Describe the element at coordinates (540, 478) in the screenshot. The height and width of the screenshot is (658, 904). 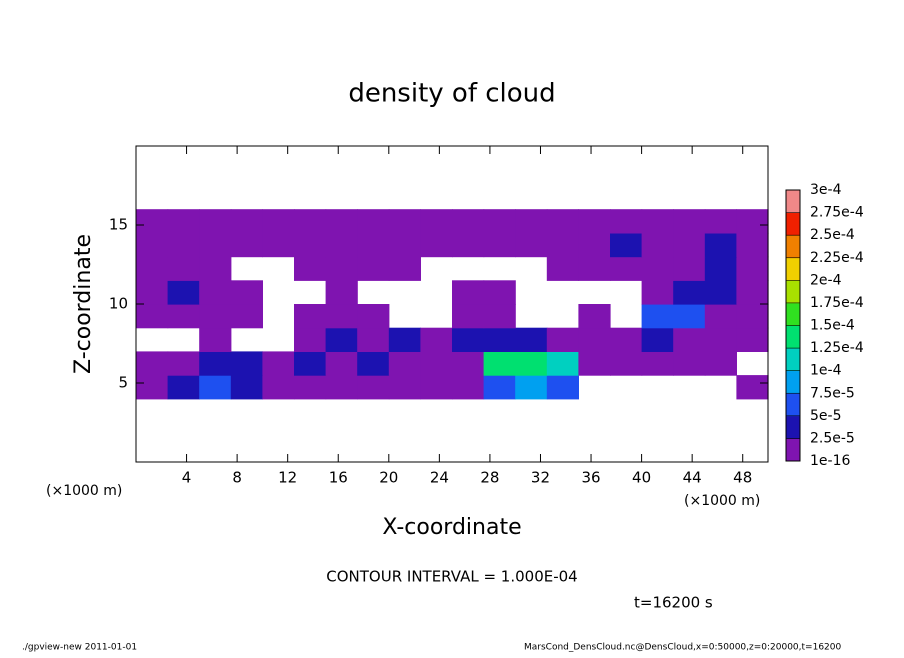
I see `x-tick-label: 32` at that location.